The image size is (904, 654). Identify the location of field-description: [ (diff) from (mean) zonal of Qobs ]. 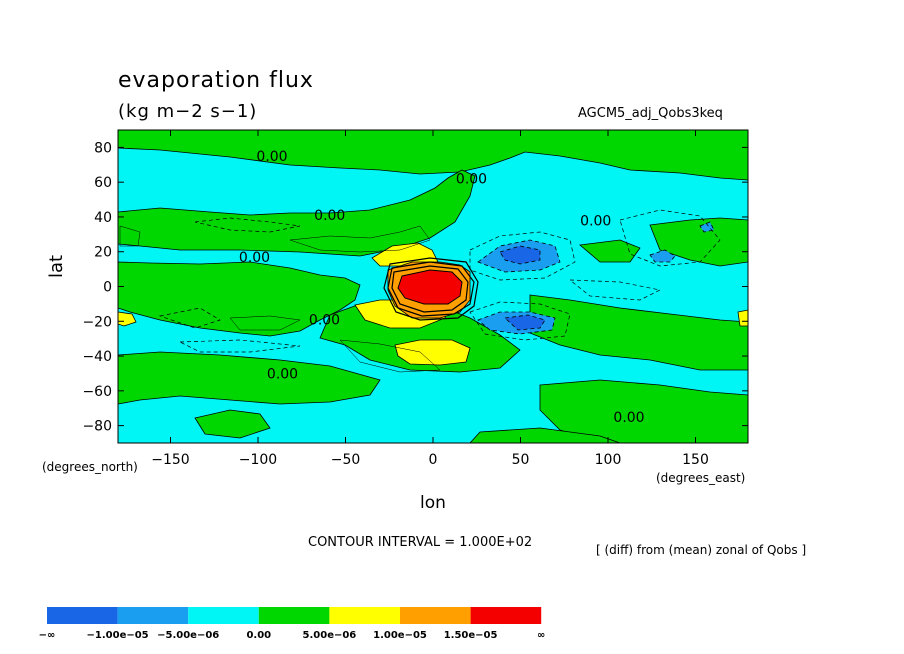
(701, 550).